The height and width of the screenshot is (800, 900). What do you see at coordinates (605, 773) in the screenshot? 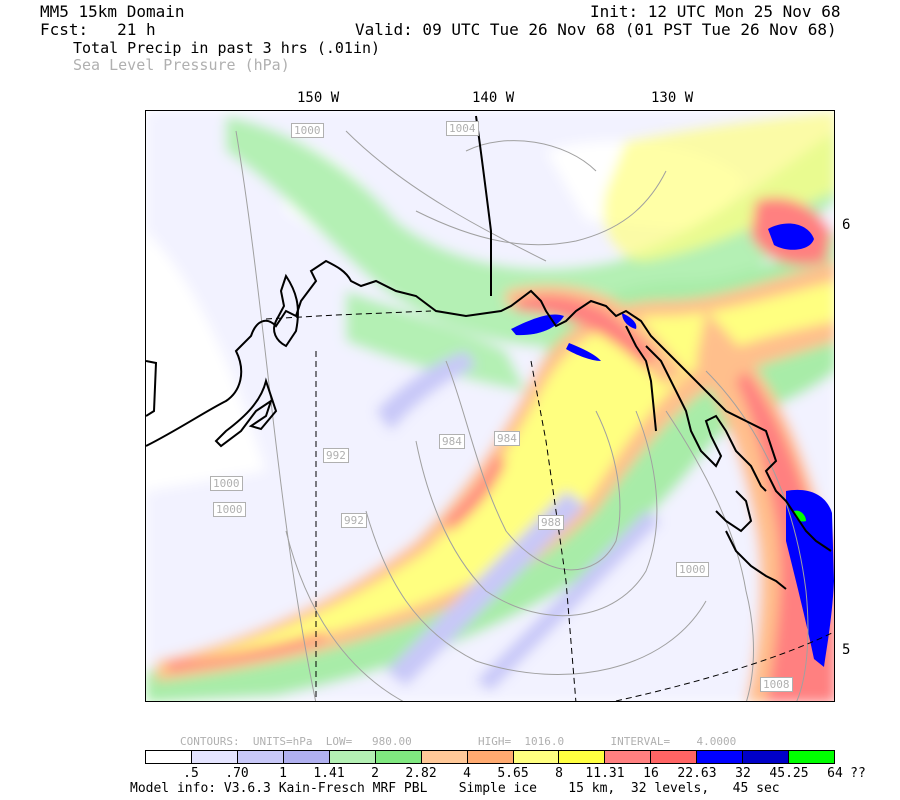
I see `colorbar-label: 11.31` at bounding box center [605, 773].